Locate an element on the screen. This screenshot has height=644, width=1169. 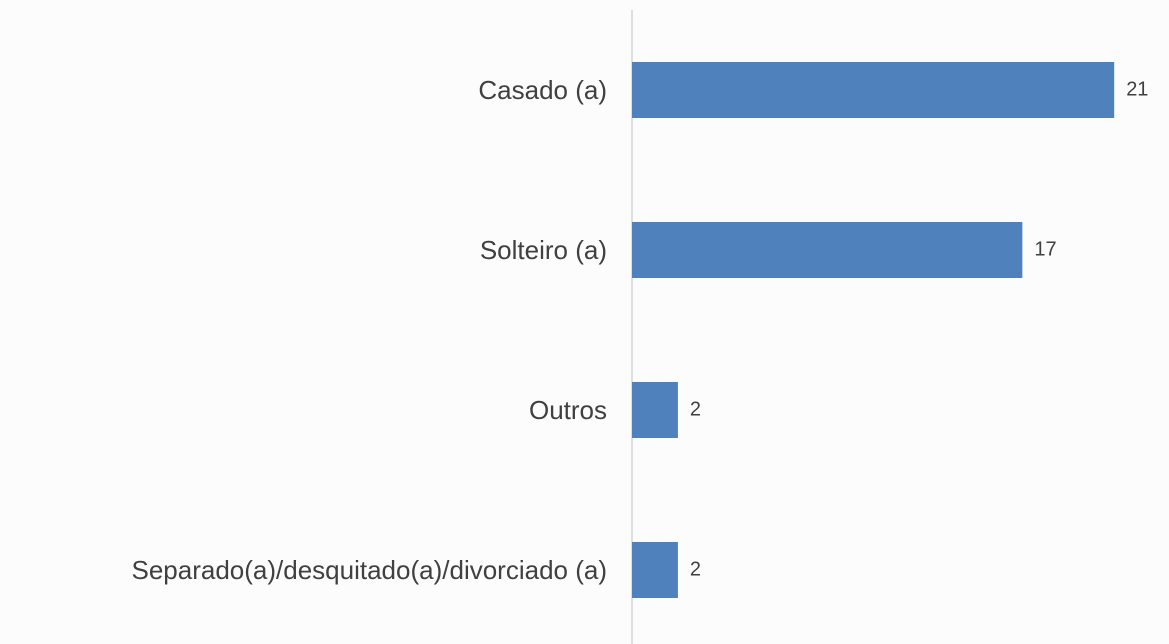
category-label: Solteiro (a) is located at coordinates (543, 250).